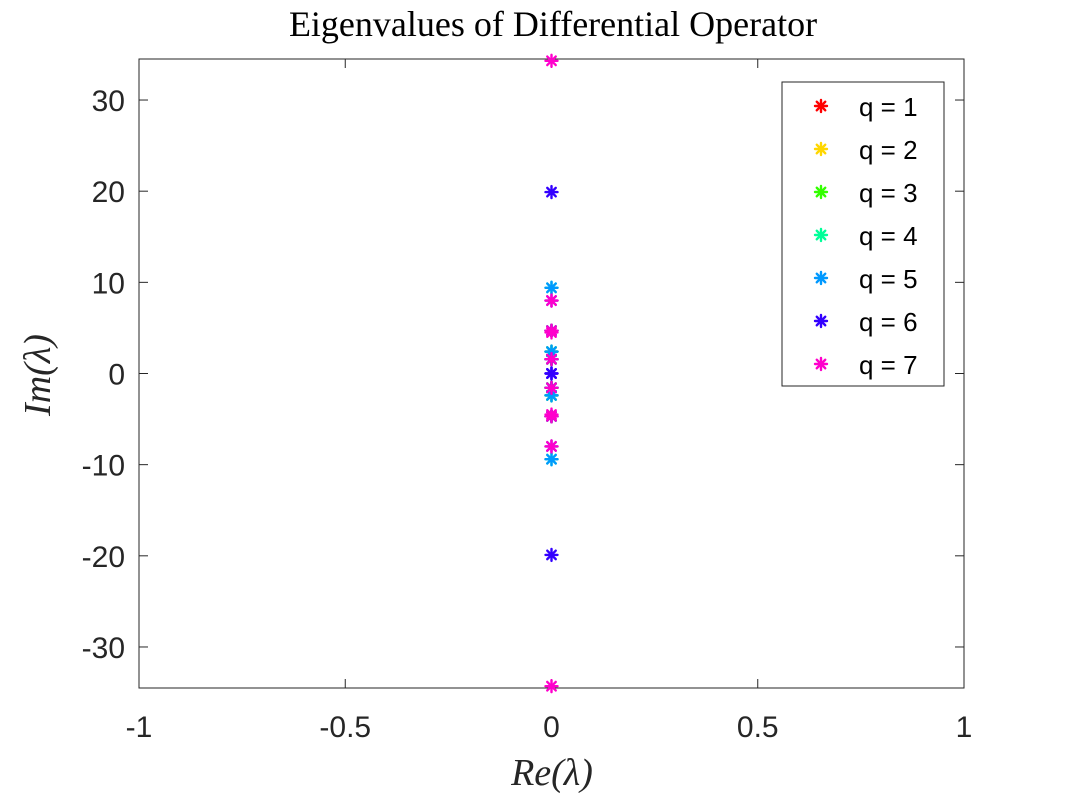 The height and width of the screenshot is (800, 1067). I want to click on data-points, so click(551, 373).